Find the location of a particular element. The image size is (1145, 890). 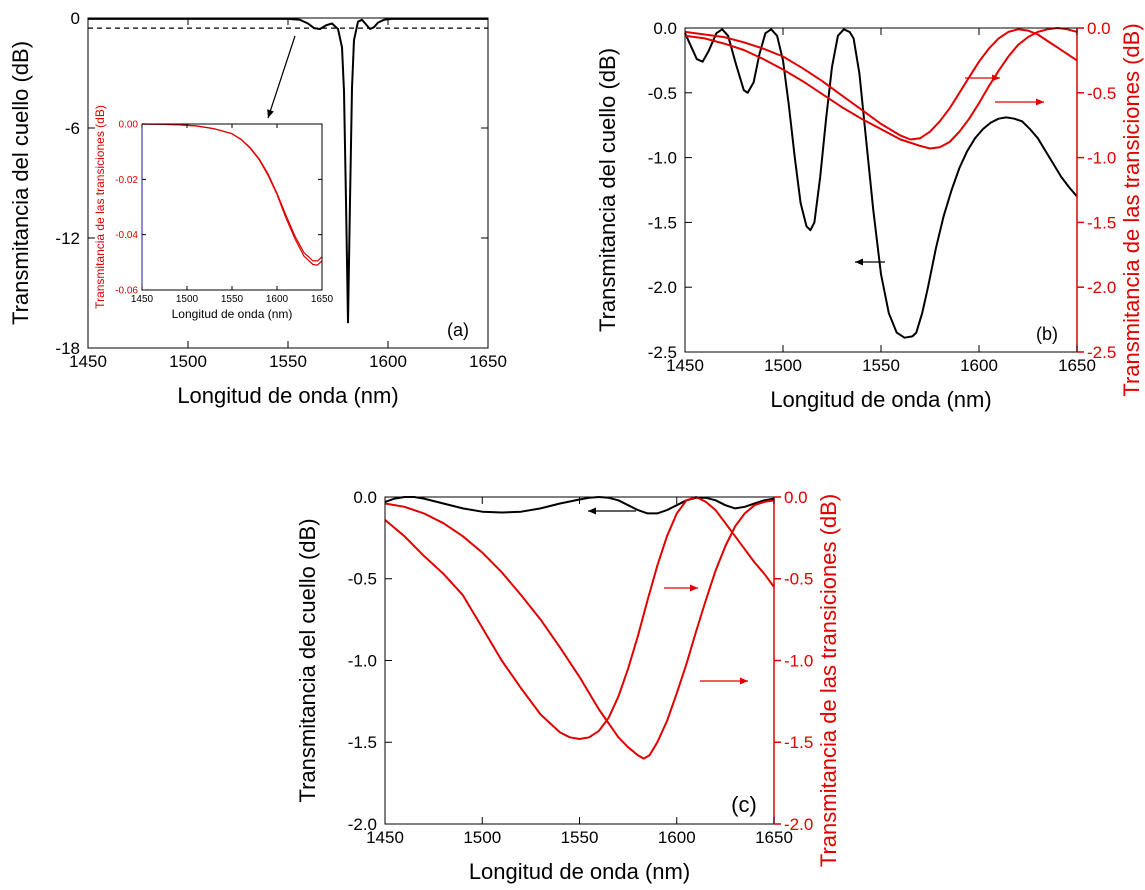

y-tick-label: -12 is located at coordinates (67, 238).